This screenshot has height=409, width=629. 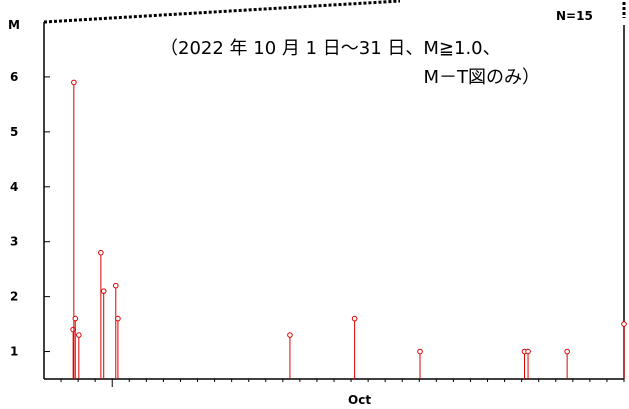 What do you see at coordinates (14, 77) in the screenshot?
I see `y-tick-label: 6` at bounding box center [14, 77].